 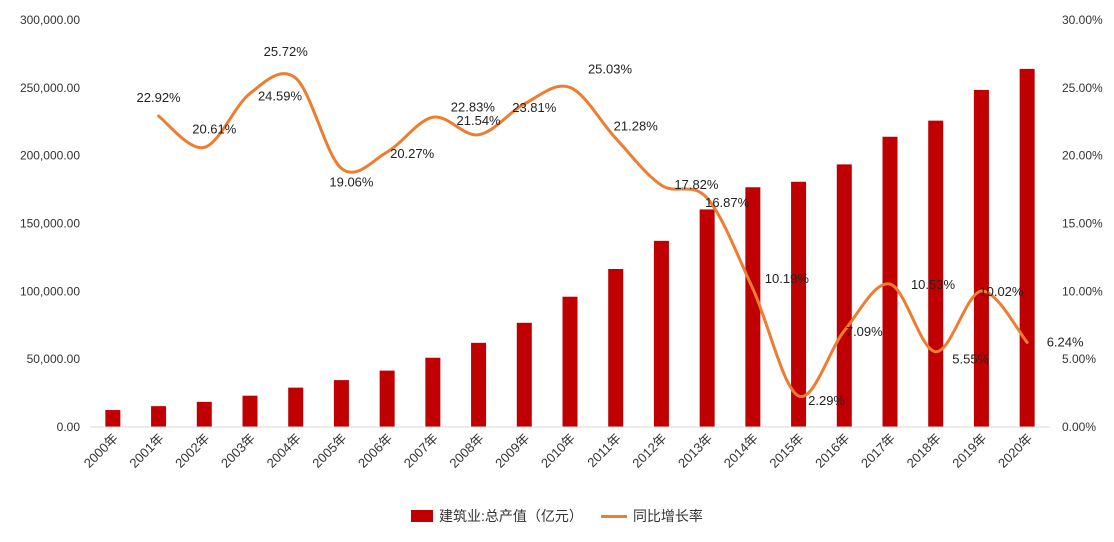 What do you see at coordinates (787, 278) in the screenshot?
I see `line-data-label: 10.19%` at bounding box center [787, 278].